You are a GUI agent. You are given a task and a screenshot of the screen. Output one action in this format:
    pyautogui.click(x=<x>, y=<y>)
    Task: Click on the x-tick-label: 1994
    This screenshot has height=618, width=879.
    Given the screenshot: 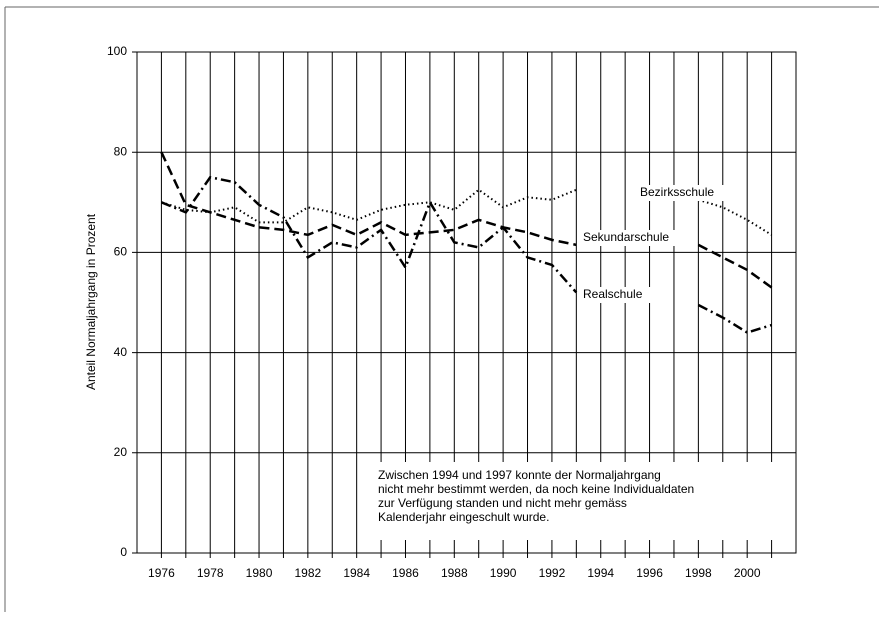 What is the action you would take?
    pyautogui.click(x=600, y=573)
    